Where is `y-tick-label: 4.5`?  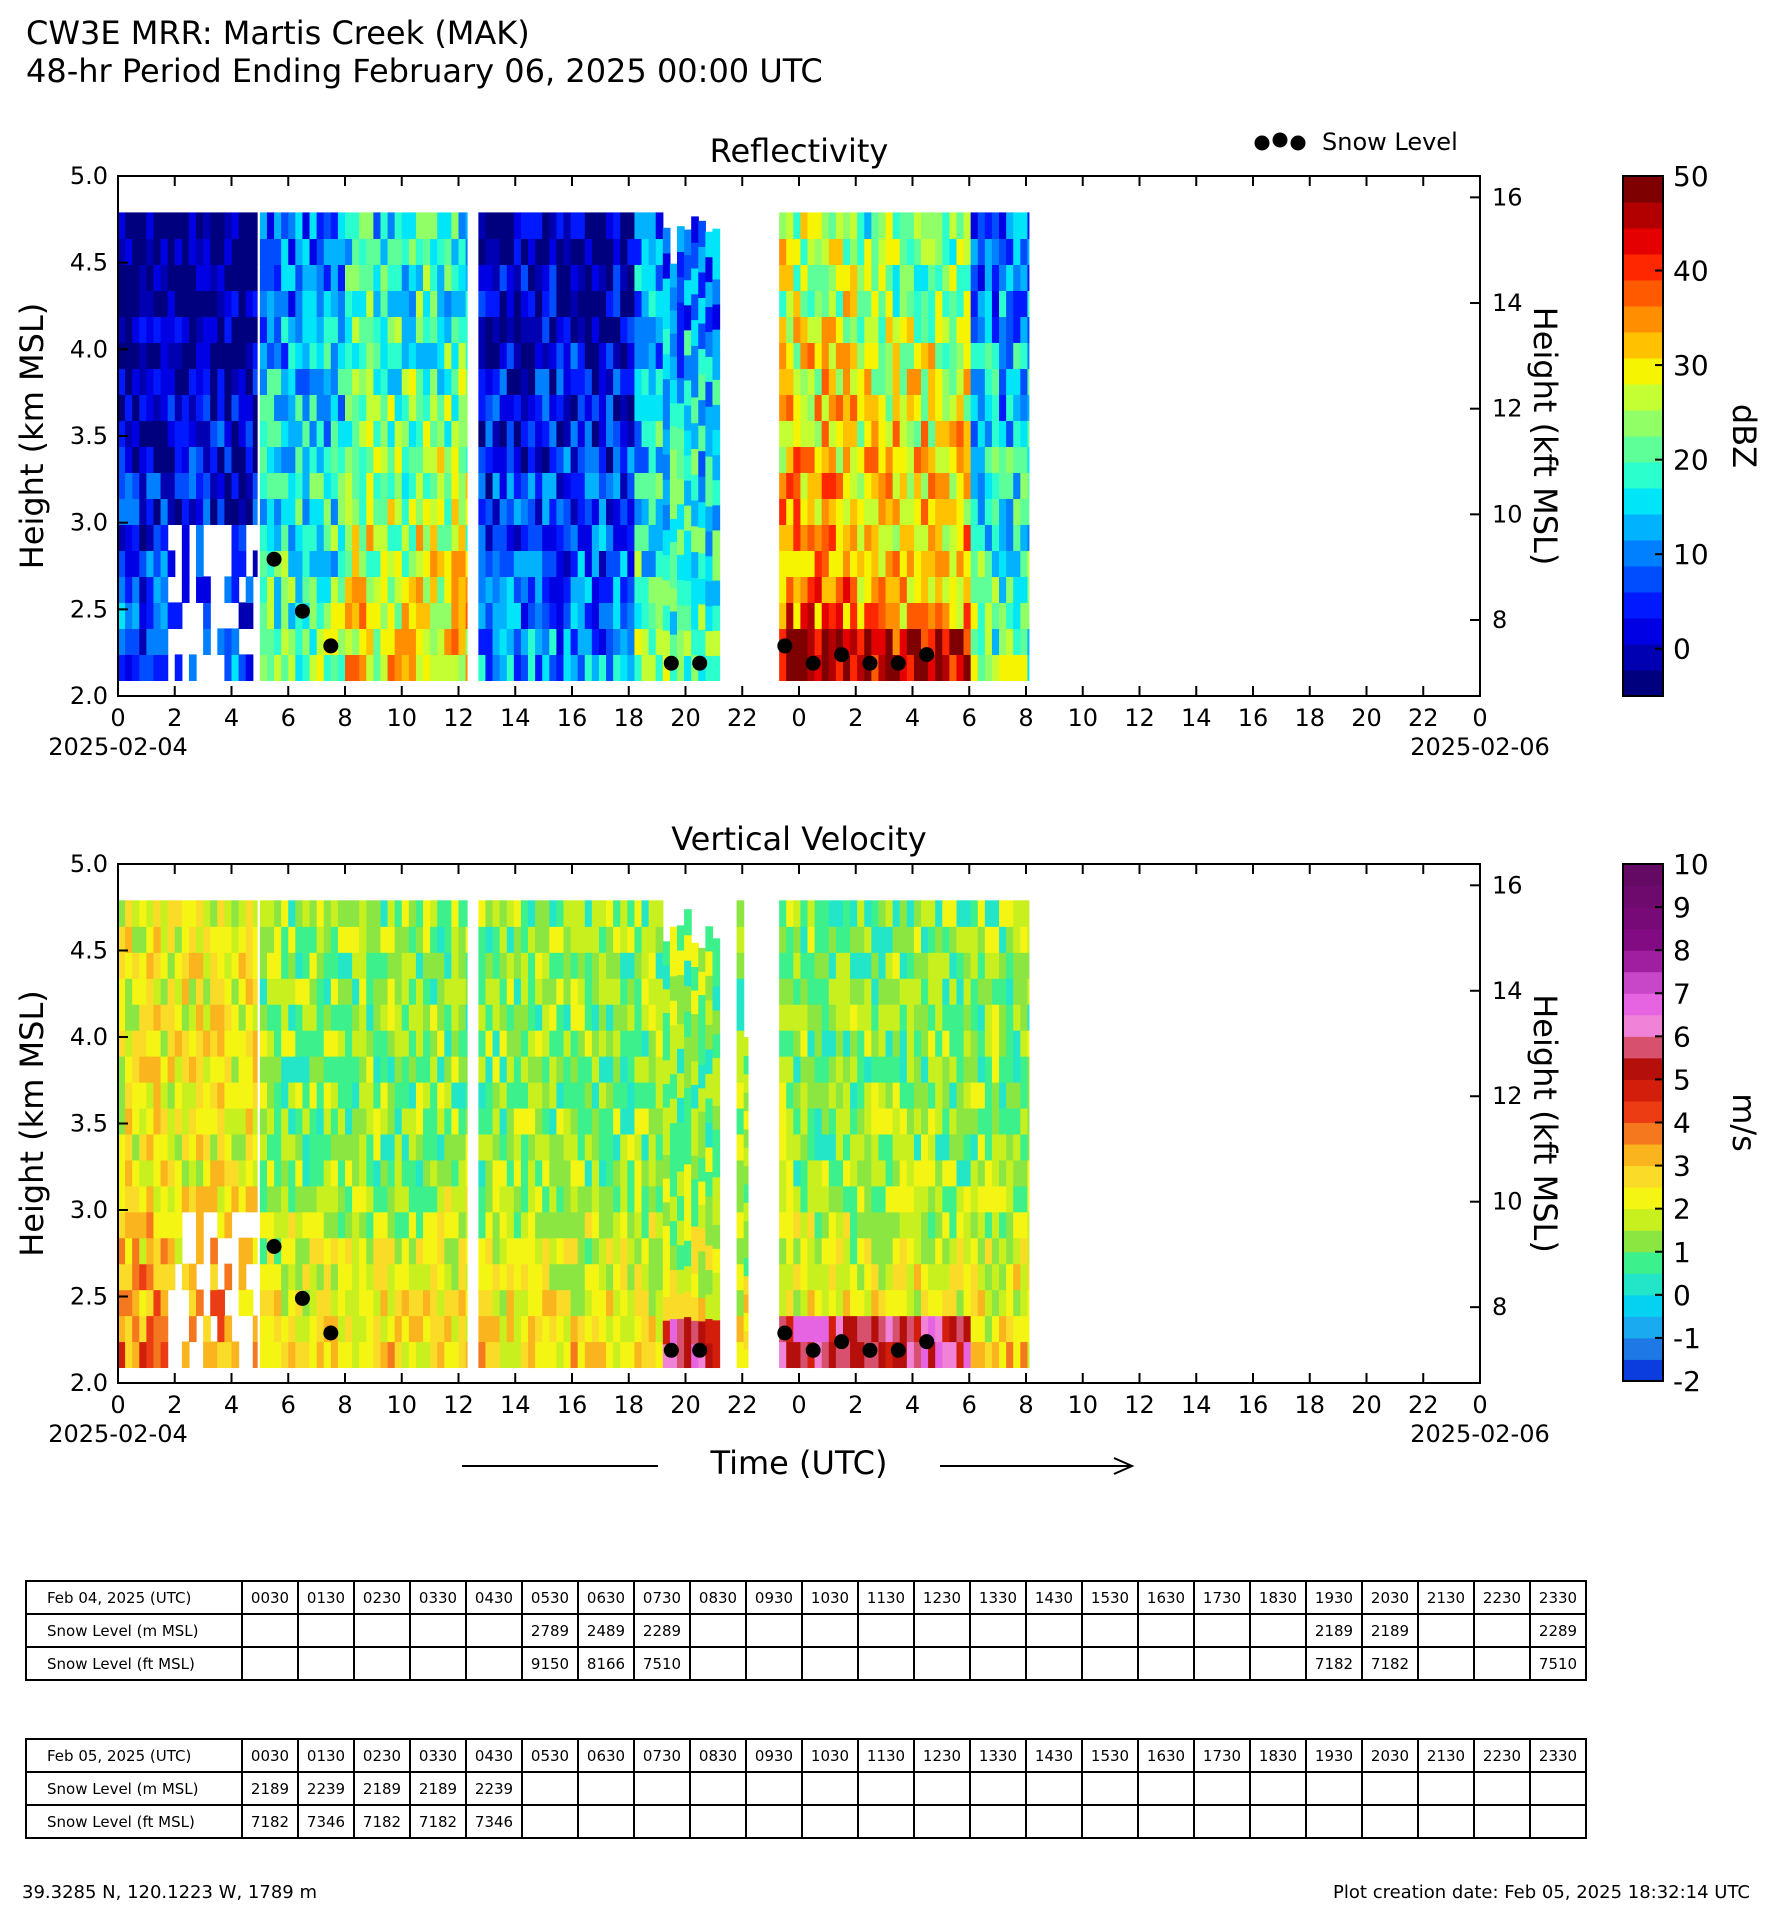
y-tick-label: 4.5 is located at coordinates (89, 263).